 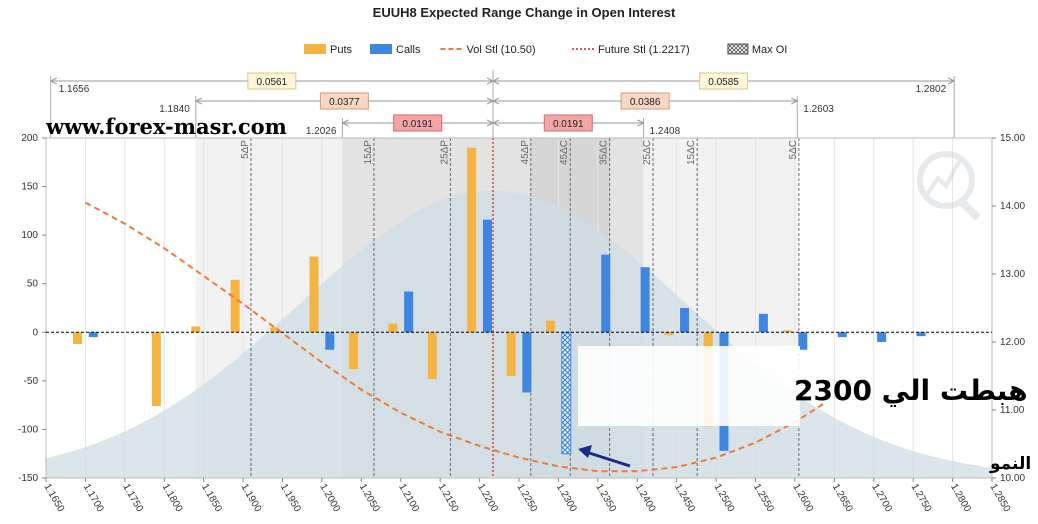 What do you see at coordinates (369, 498) in the screenshot?
I see `x-tick-label: 1.2050` at bounding box center [369, 498].